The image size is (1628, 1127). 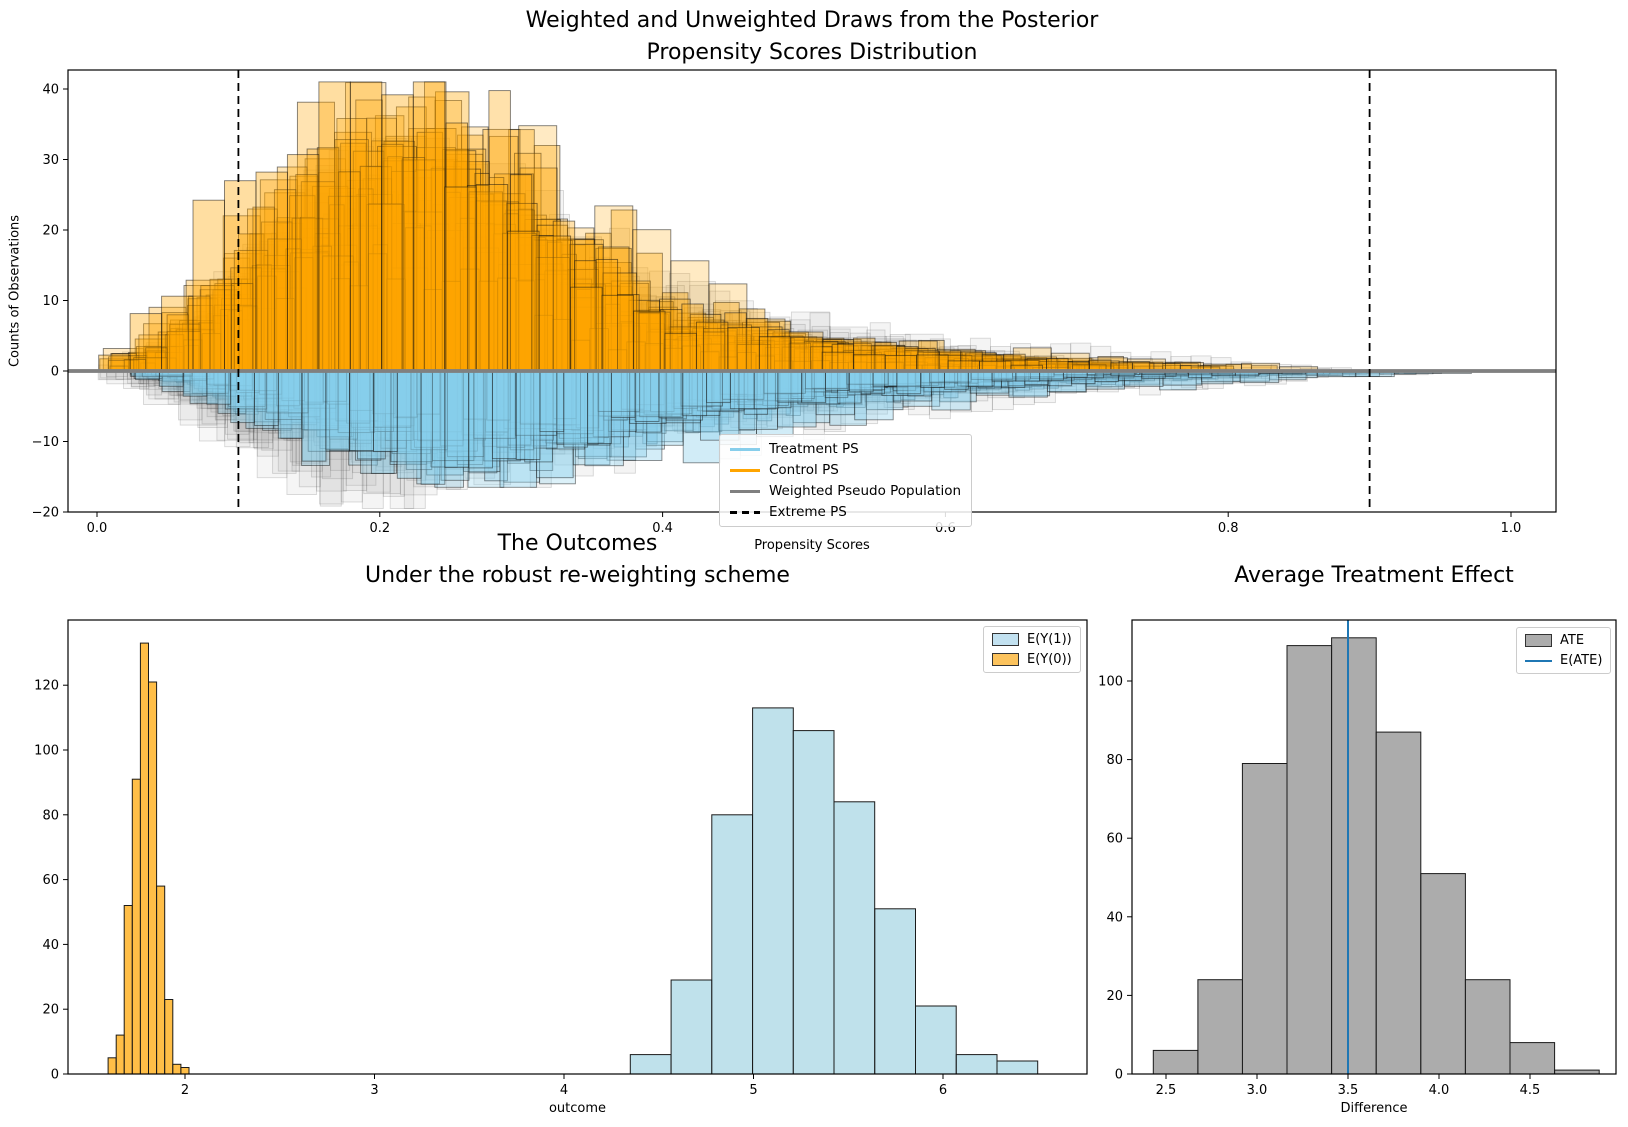 What do you see at coordinates (1439, 1090) in the screenshot?
I see `svg-text: 4.0` at bounding box center [1439, 1090].